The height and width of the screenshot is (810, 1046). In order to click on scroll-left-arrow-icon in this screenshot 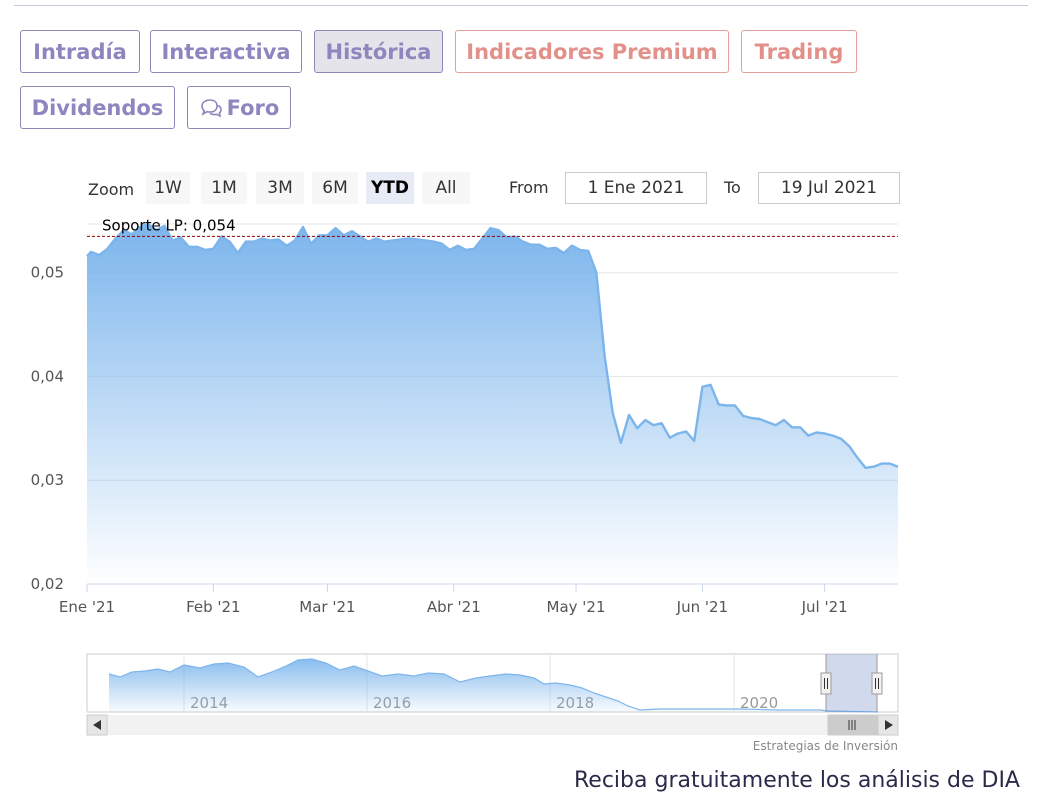, I will do `click(97, 725)`.